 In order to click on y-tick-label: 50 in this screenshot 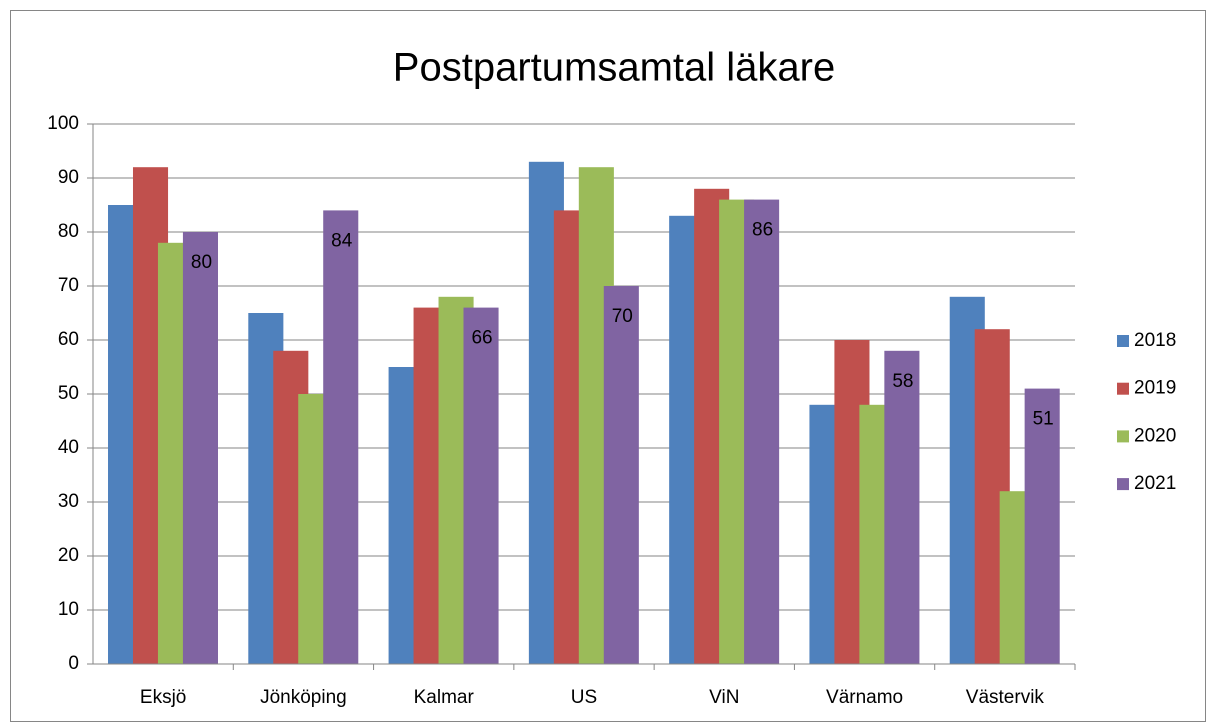, I will do `click(68, 393)`.